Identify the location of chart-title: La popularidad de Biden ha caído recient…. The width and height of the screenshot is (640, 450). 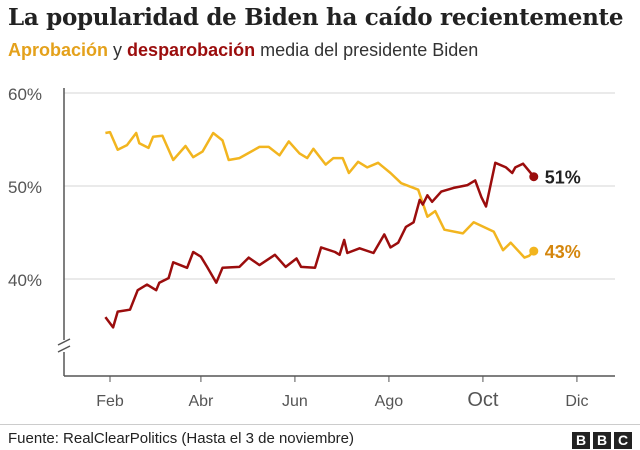
(316, 17).